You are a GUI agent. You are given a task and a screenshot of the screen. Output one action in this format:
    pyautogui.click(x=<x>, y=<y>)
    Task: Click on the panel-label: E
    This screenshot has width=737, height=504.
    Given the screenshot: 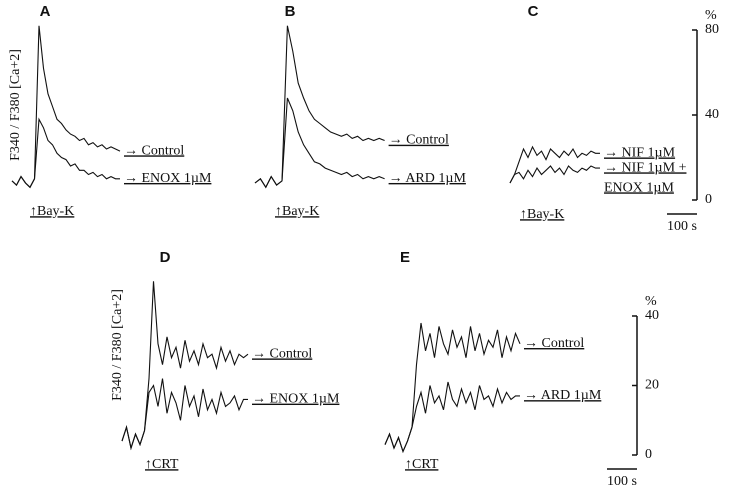 What is the action you would take?
    pyautogui.click(x=405, y=257)
    